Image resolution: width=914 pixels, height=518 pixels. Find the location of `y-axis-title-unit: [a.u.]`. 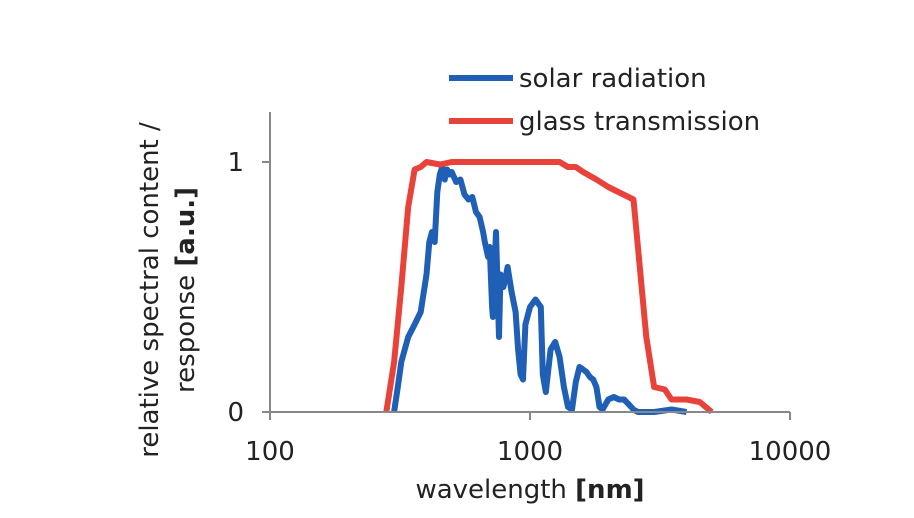

y-axis-title-unit: [a.u.] is located at coordinates (186, 227).